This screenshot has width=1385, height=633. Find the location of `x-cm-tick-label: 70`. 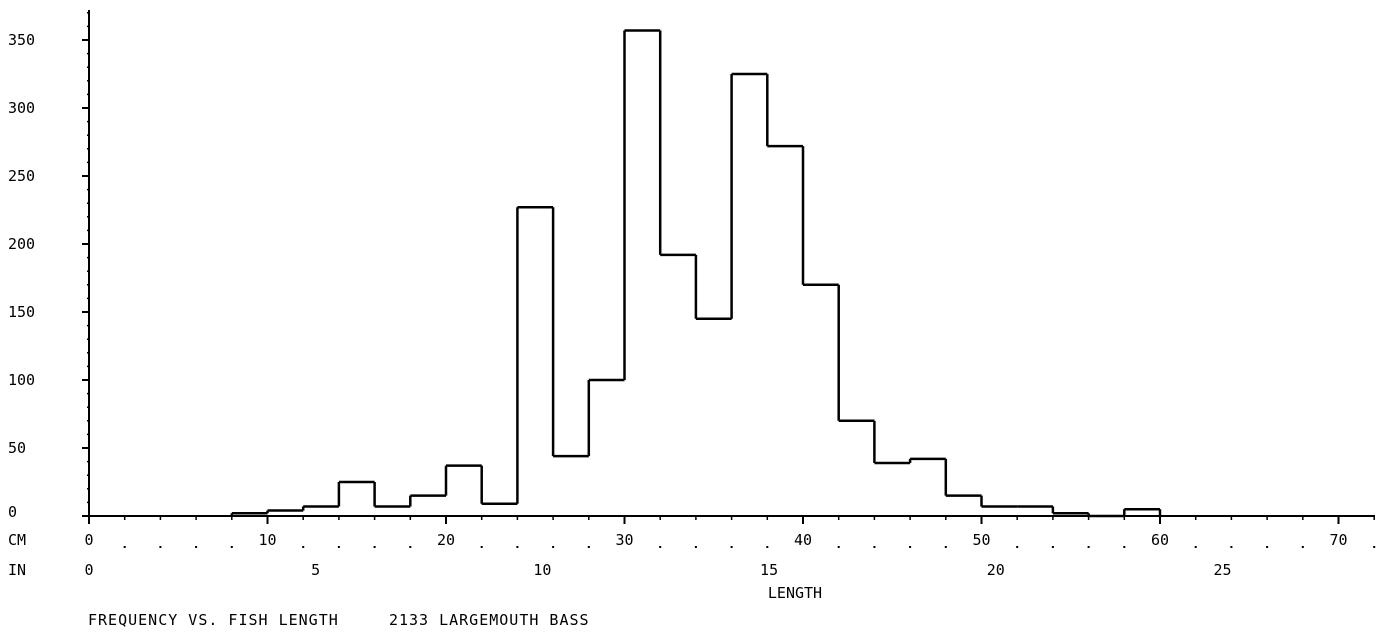

x-cm-tick-label: 70 is located at coordinates (1338, 540).